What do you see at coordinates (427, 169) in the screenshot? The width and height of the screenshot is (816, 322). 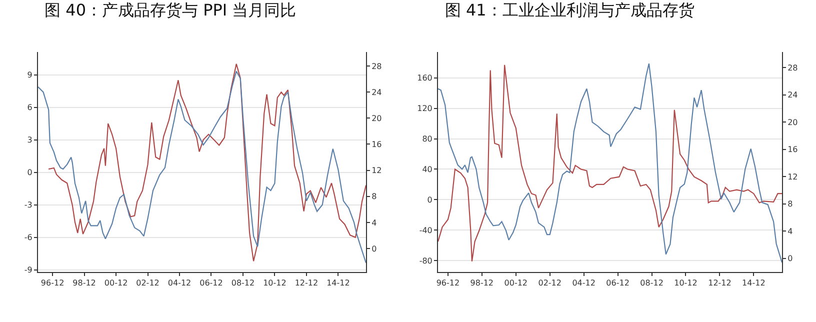 I see `y-tick-label: 40` at bounding box center [427, 169].